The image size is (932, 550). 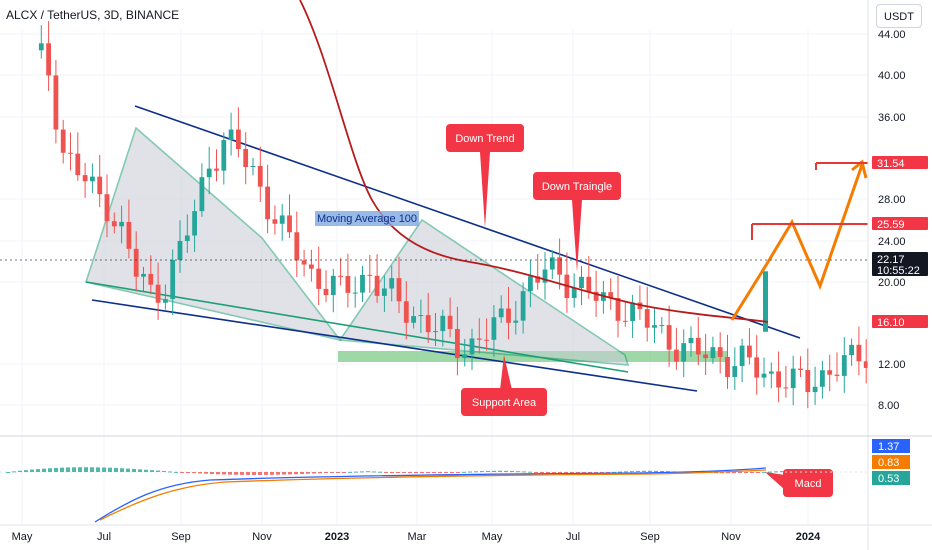 I want to click on time-tick-label: Mar, so click(x=417, y=537).